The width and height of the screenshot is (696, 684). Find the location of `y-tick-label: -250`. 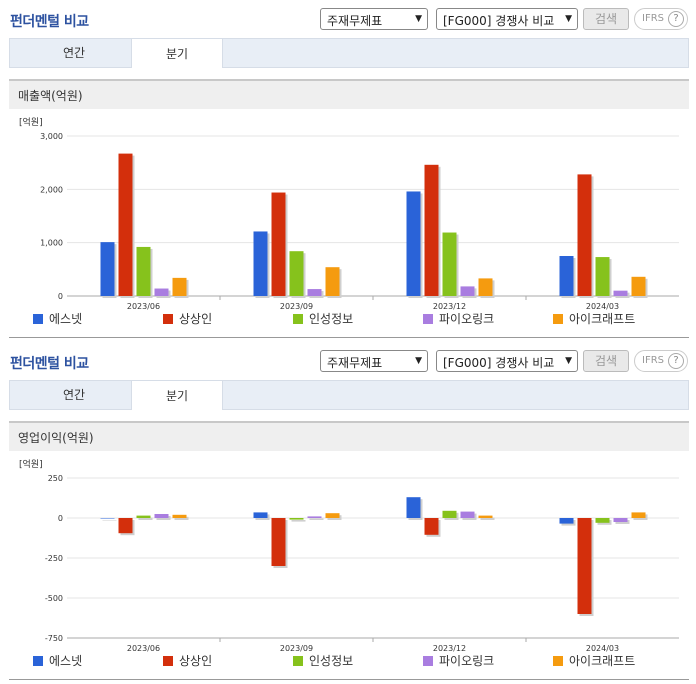

y-tick-label: -250 is located at coordinates (54, 558).